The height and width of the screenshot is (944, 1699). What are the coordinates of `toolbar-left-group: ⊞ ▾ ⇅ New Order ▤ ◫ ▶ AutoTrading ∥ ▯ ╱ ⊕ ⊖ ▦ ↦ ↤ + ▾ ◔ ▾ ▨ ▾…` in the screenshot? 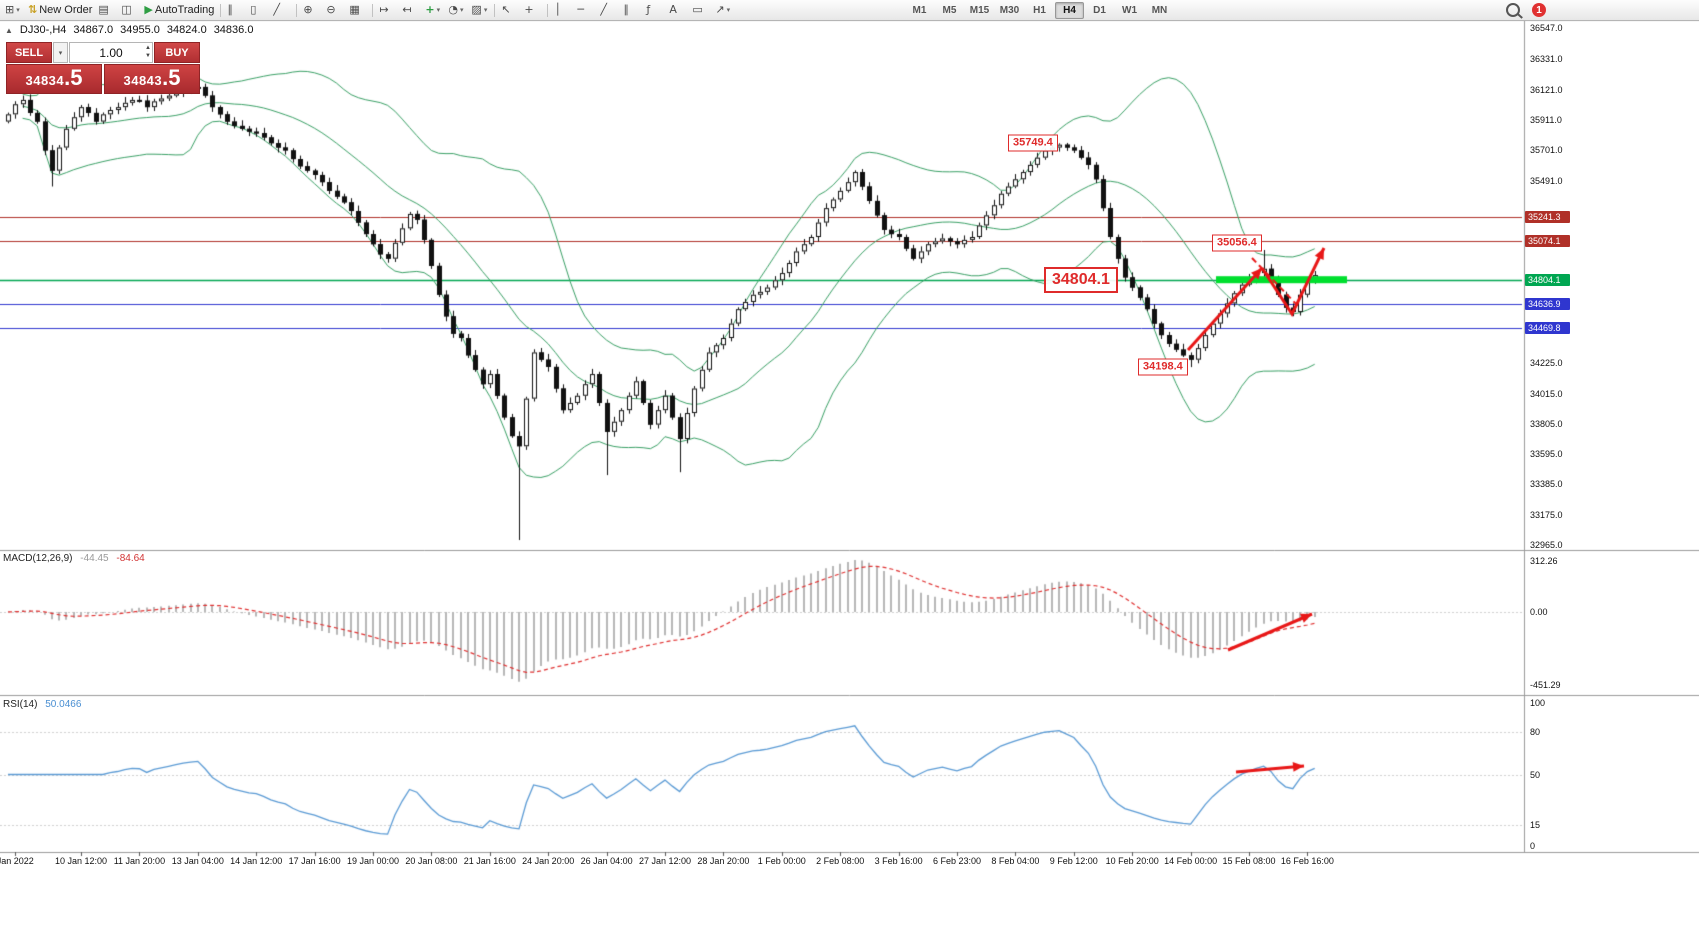 It's located at (368, 10).